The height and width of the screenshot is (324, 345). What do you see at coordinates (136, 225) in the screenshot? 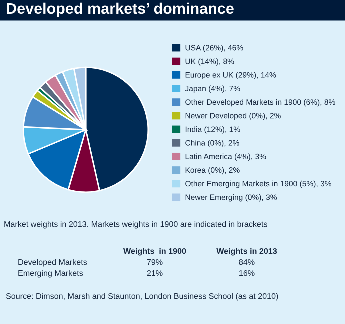
I see `text: Market weights in 2013. Markets weights in 1900 are indicated in brackets` at bounding box center [136, 225].